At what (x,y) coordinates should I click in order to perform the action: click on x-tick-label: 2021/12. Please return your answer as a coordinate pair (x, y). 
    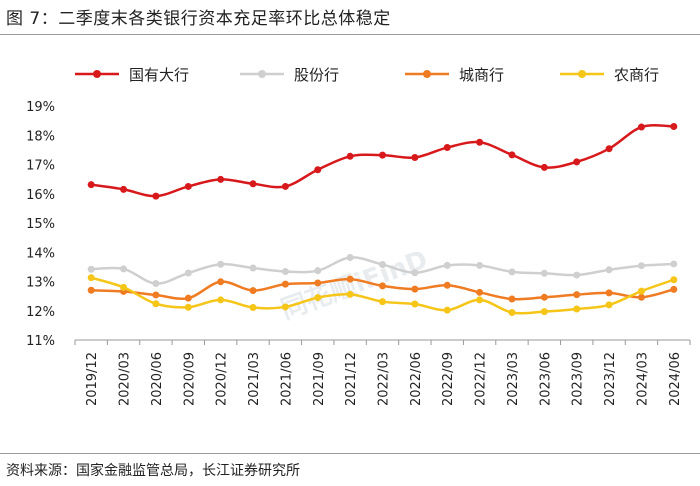
    Looking at the image, I should click on (351, 379).